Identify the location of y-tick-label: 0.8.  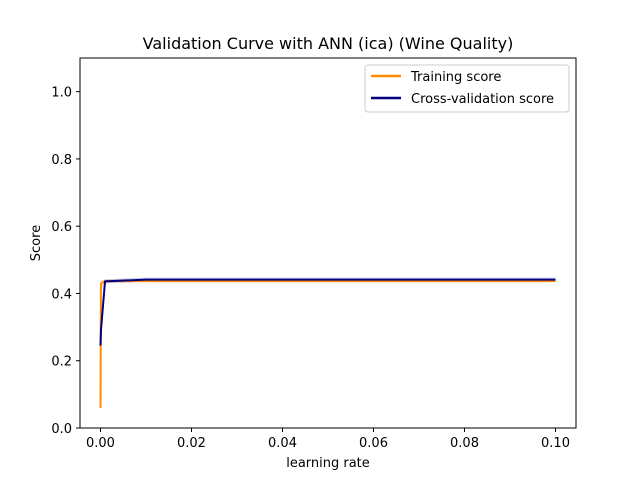
(61, 160).